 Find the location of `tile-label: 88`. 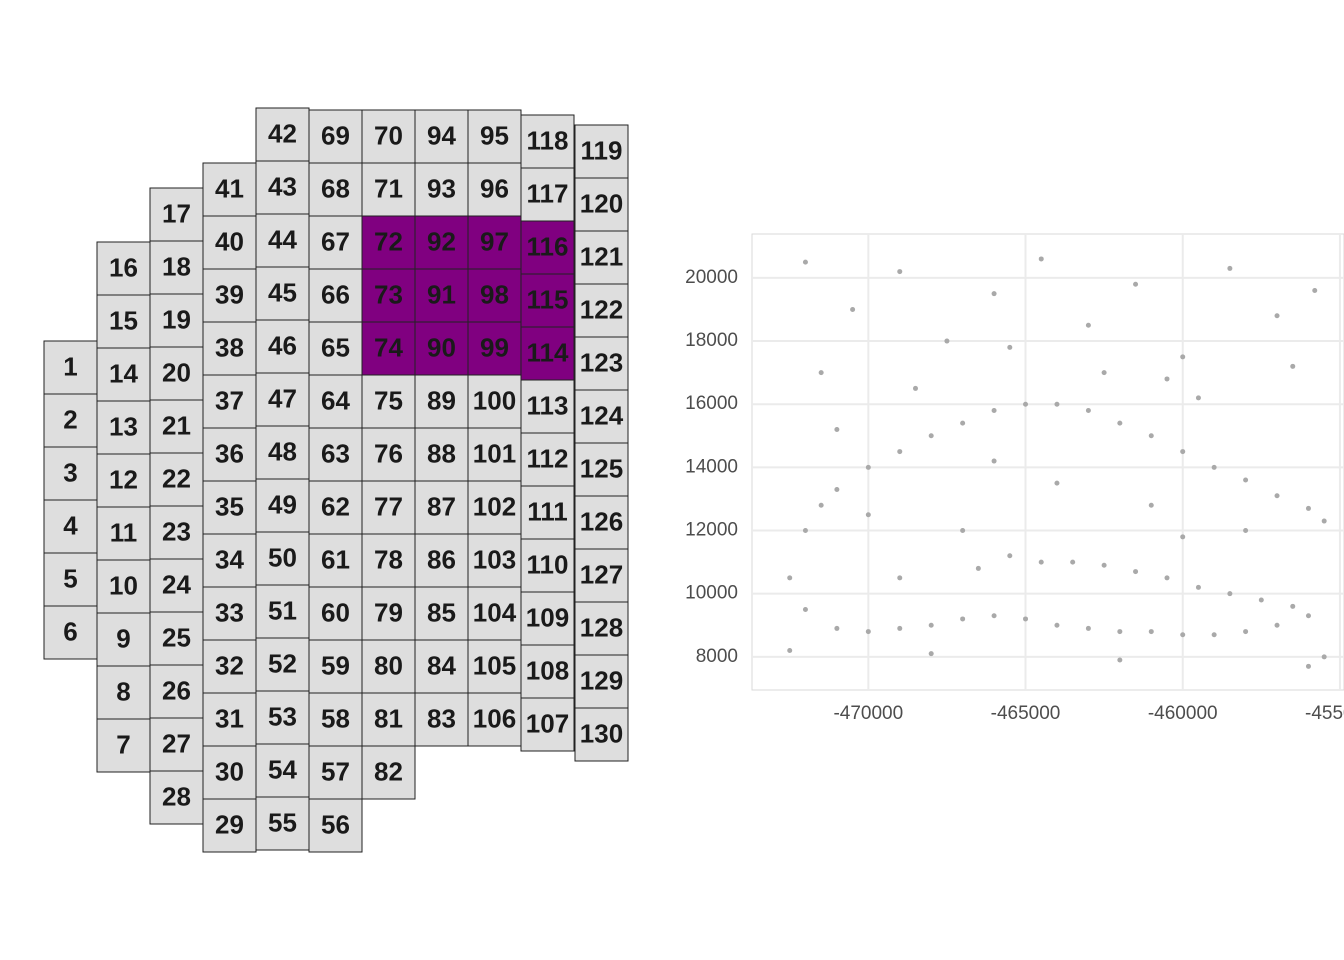

tile-label: 88 is located at coordinates (441, 453).